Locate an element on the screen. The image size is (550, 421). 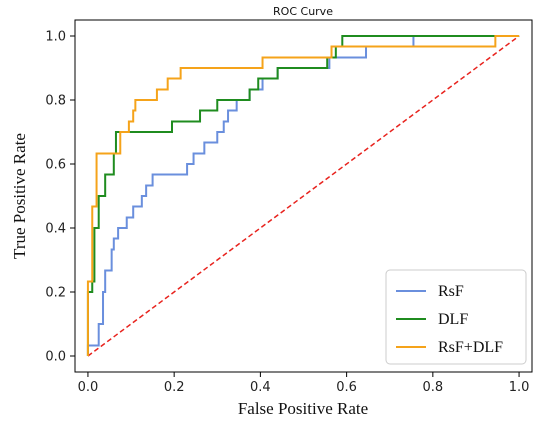
y-tick-label: 1.0 is located at coordinates (55, 37).